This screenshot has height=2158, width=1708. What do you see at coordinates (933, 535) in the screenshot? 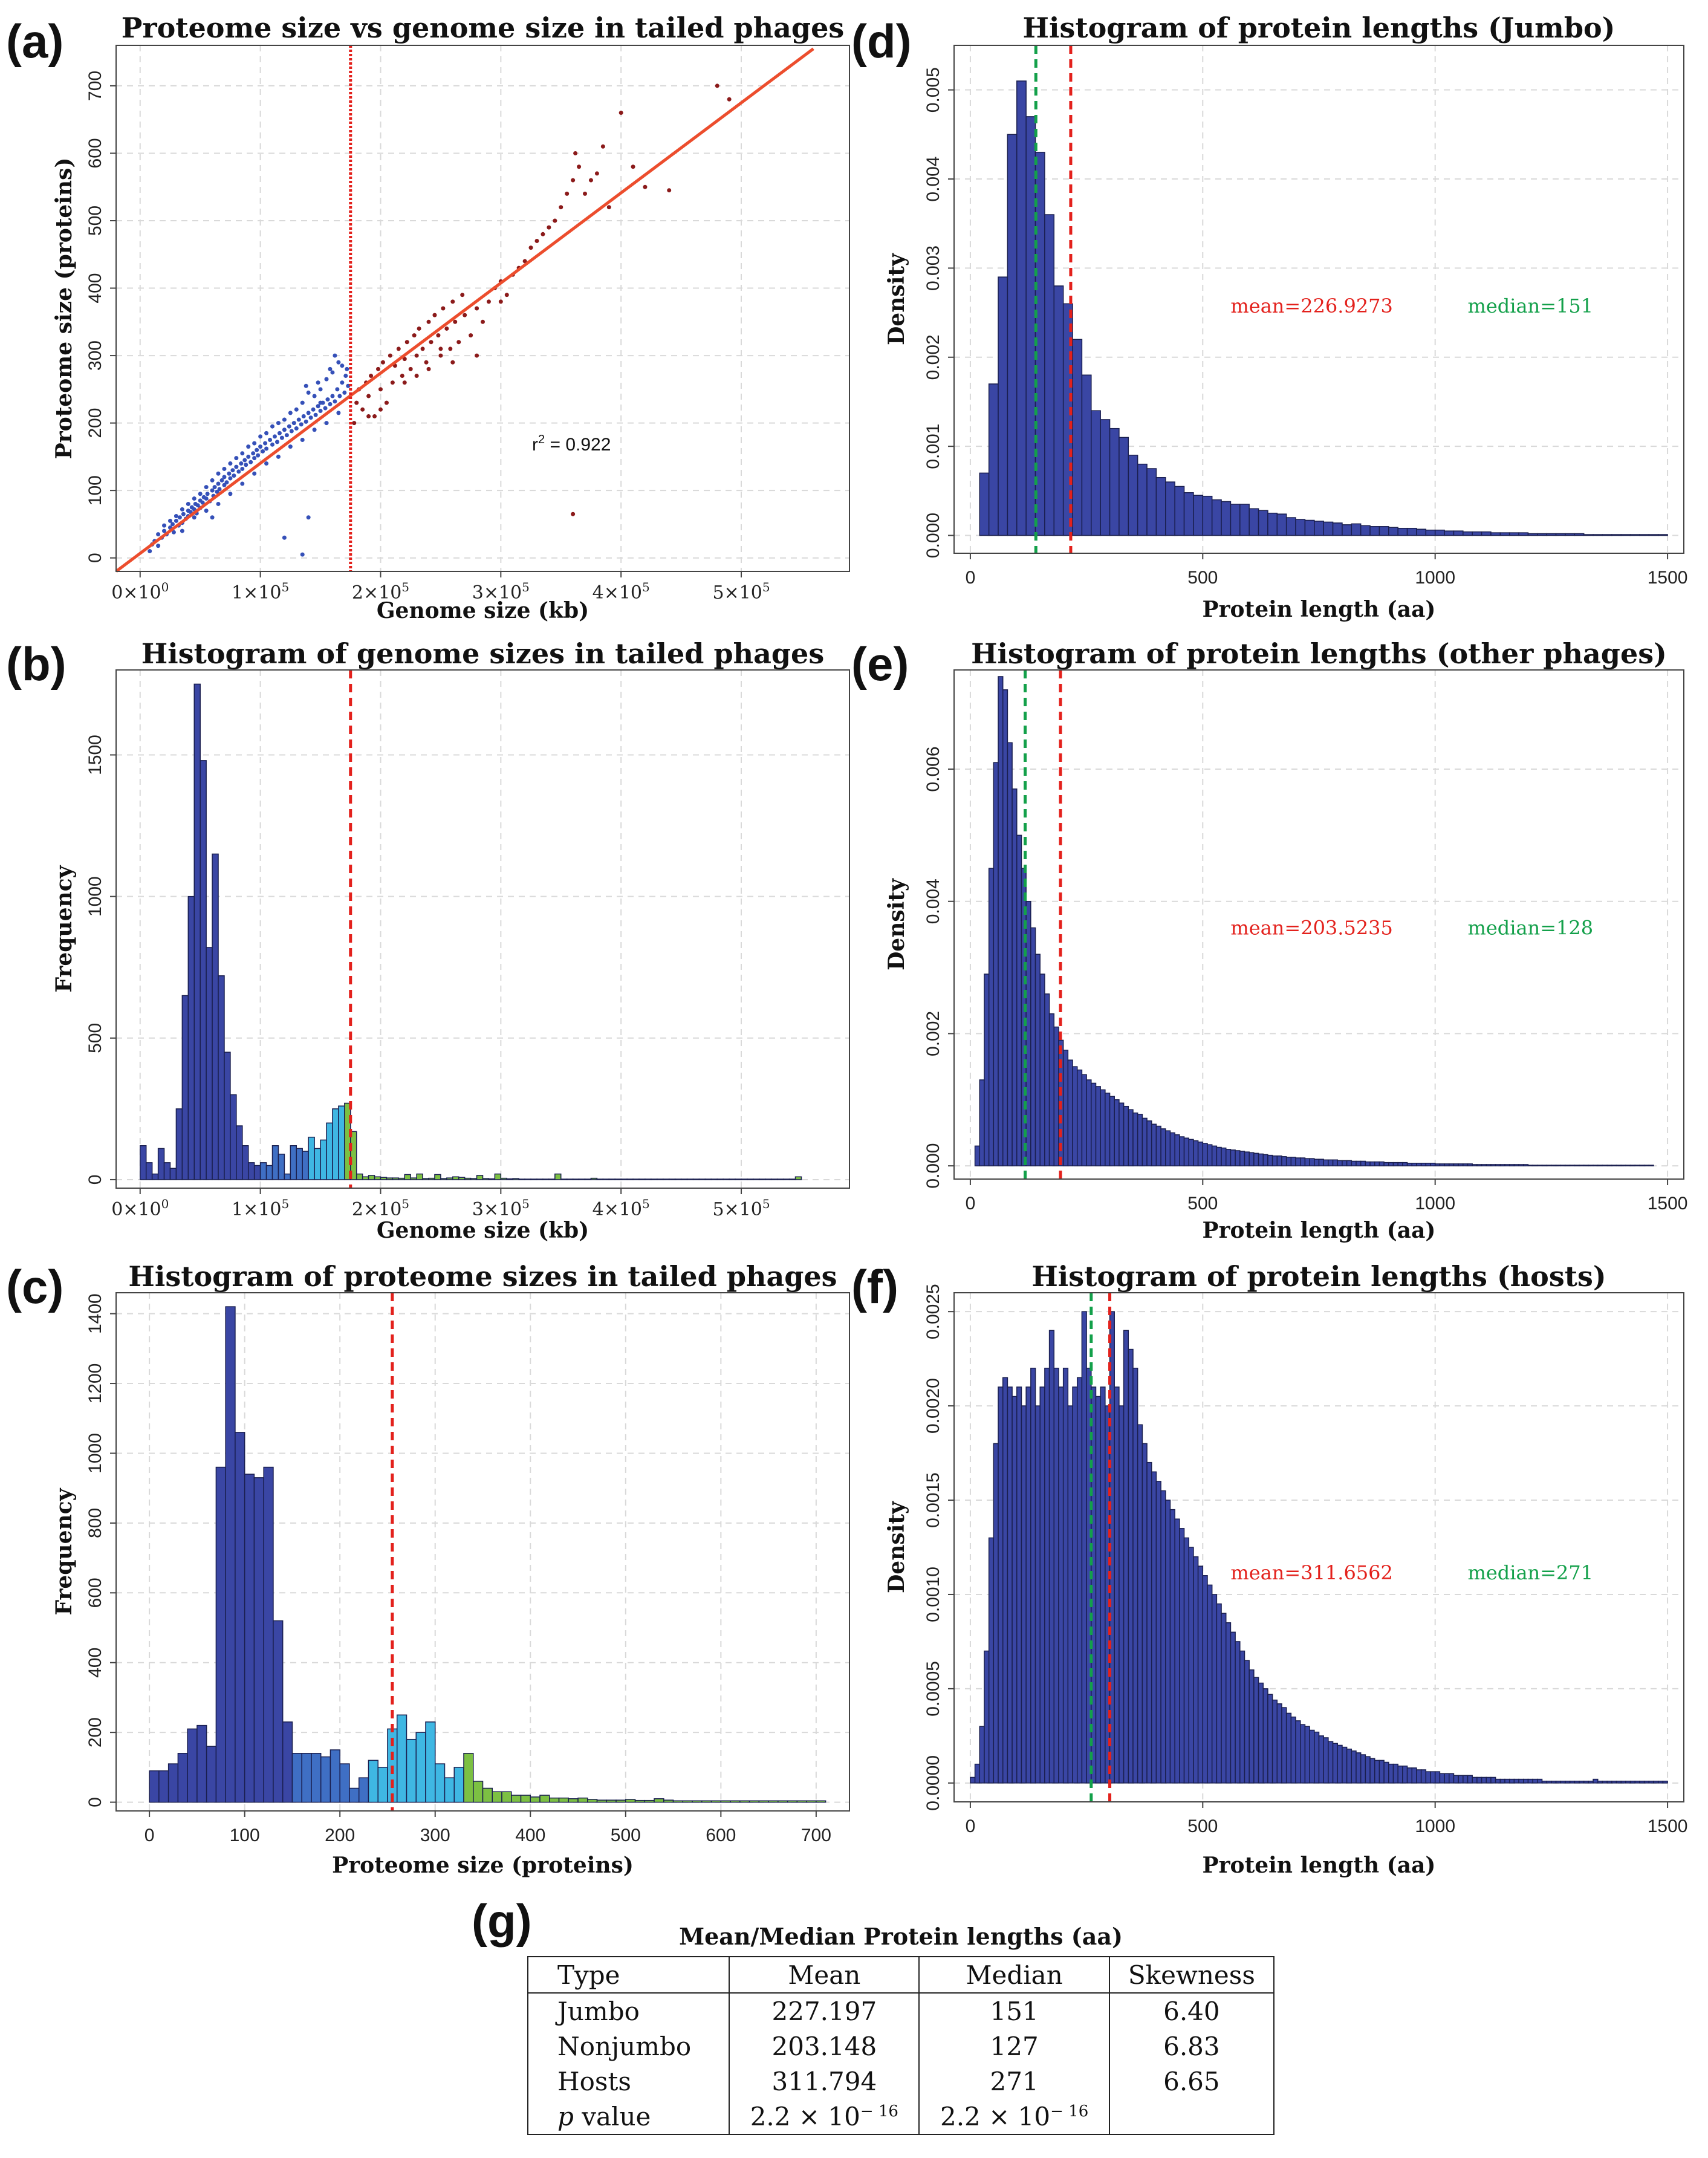
I see `y-tick-label: 0.000` at bounding box center [933, 535].